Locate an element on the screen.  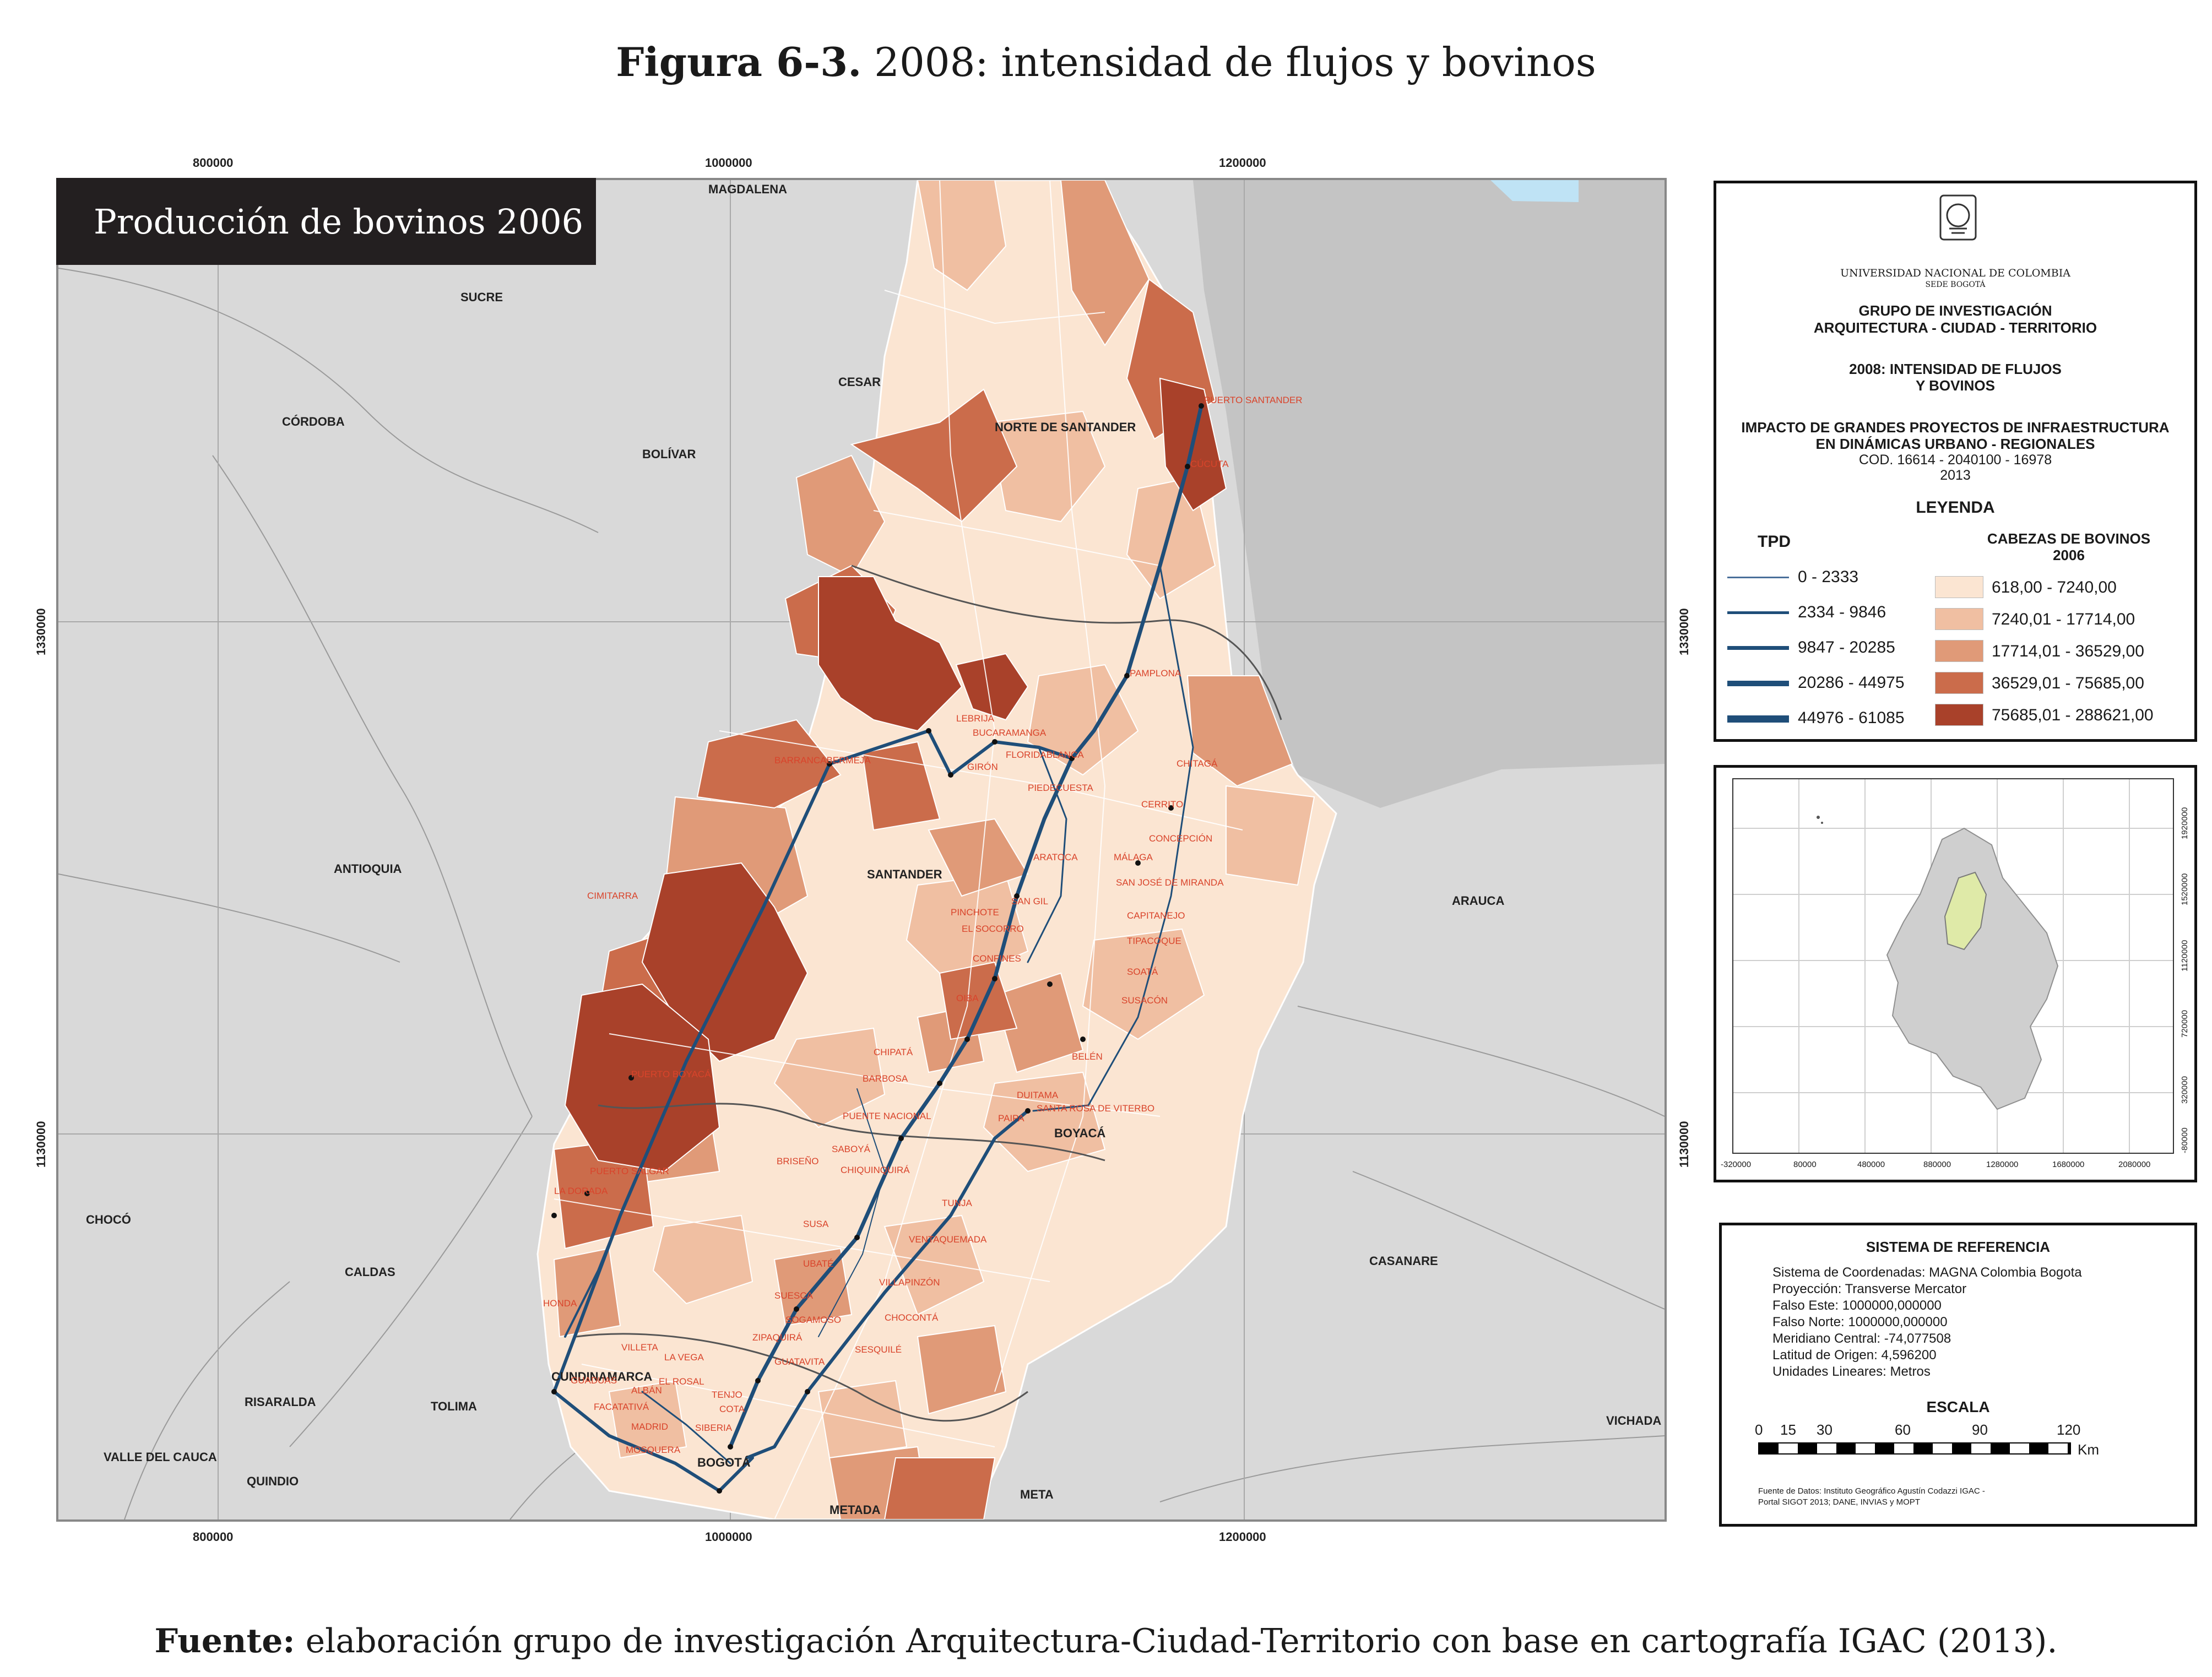
cattle-label: 17714,01 - 36529,00 is located at coordinates (2068, 651).